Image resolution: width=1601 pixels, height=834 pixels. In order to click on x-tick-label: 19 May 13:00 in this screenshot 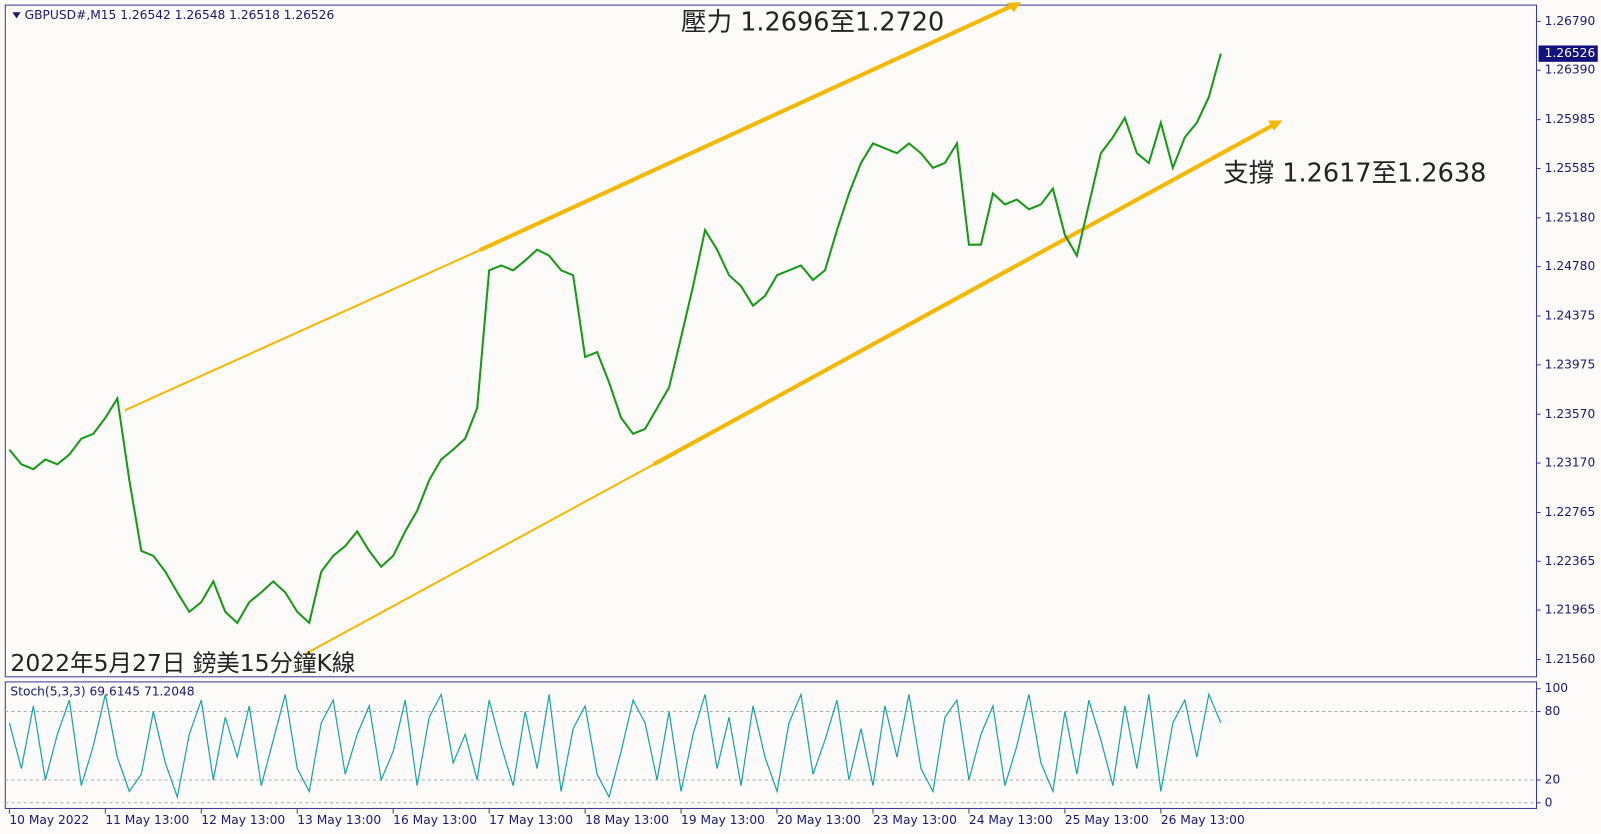, I will do `click(723, 820)`.